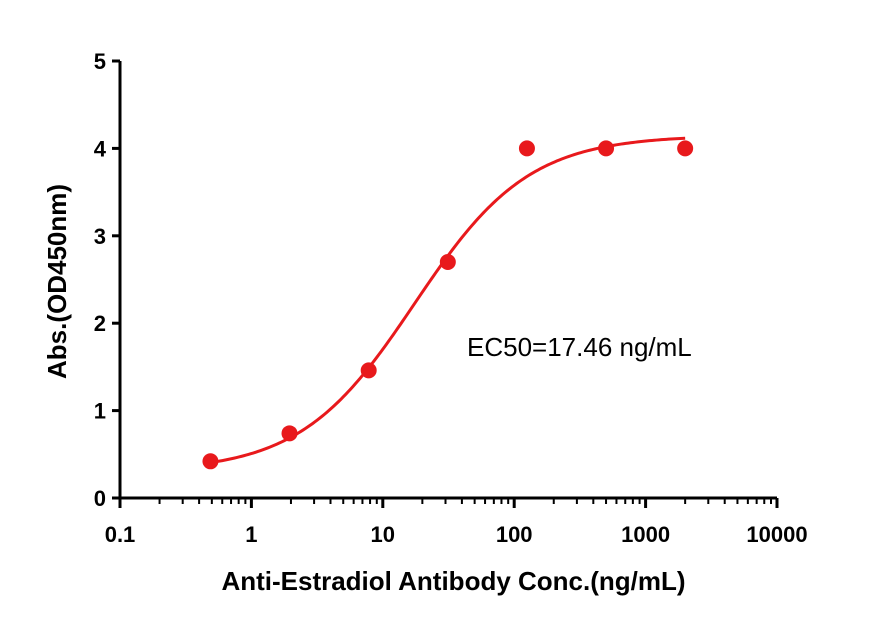  What do you see at coordinates (251, 534) in the screenshot?
I see `x-tick-label: 1` at bounding box center [251, 534].